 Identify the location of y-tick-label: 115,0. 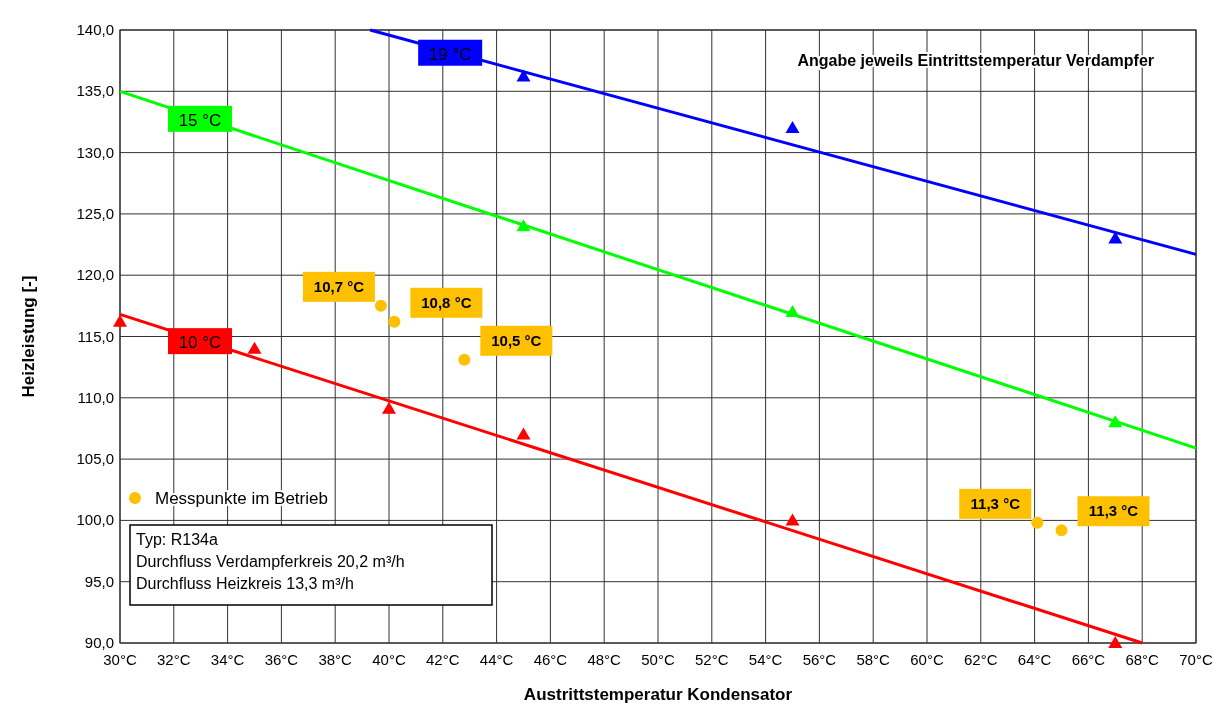
(95, 336).